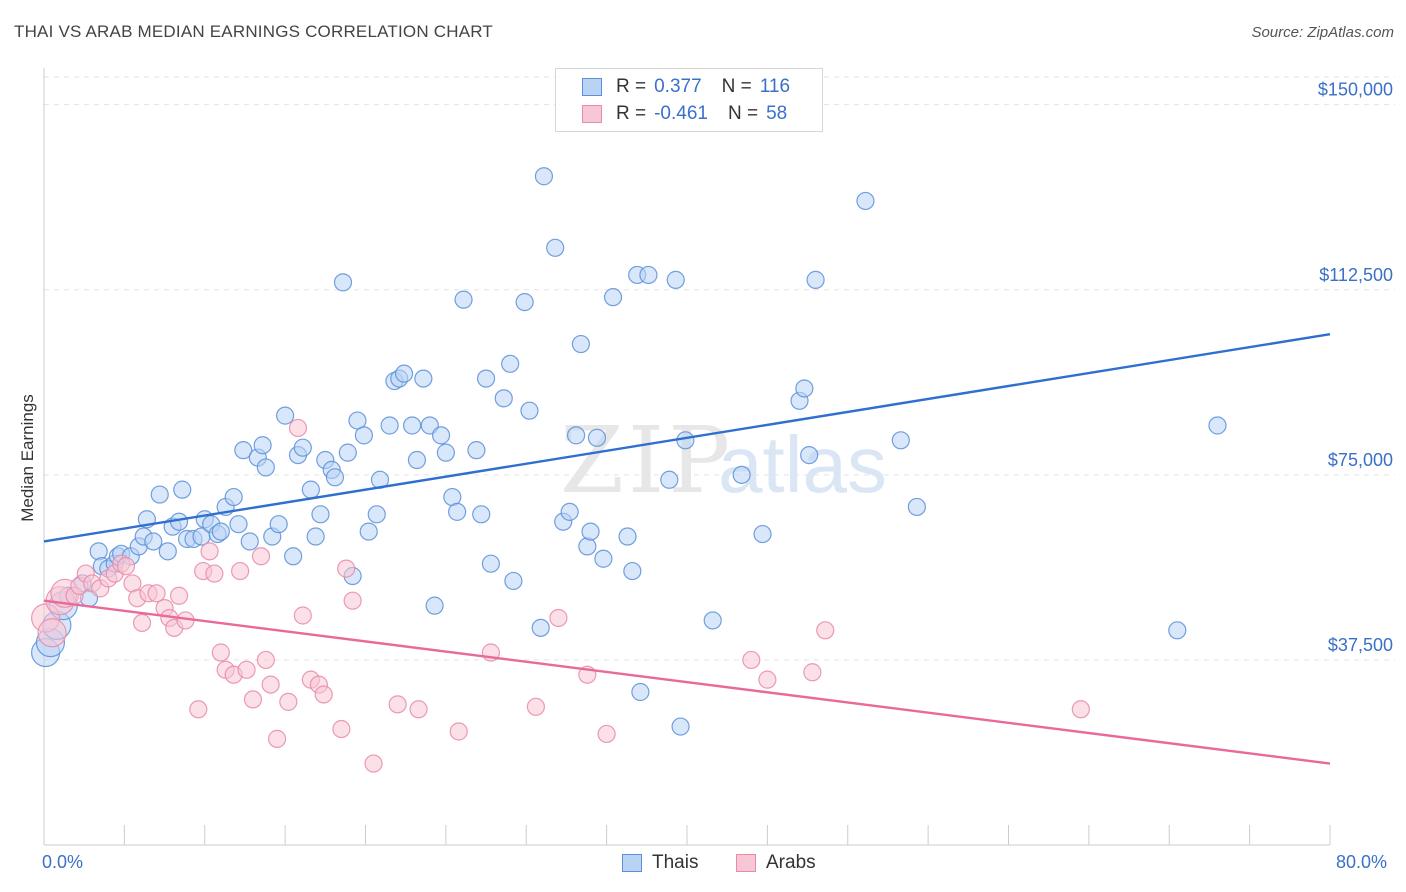 The width and height of the screenshot is (1406, 892). I want to click on legend-label-arabs: Arabs, so click(791, 862).